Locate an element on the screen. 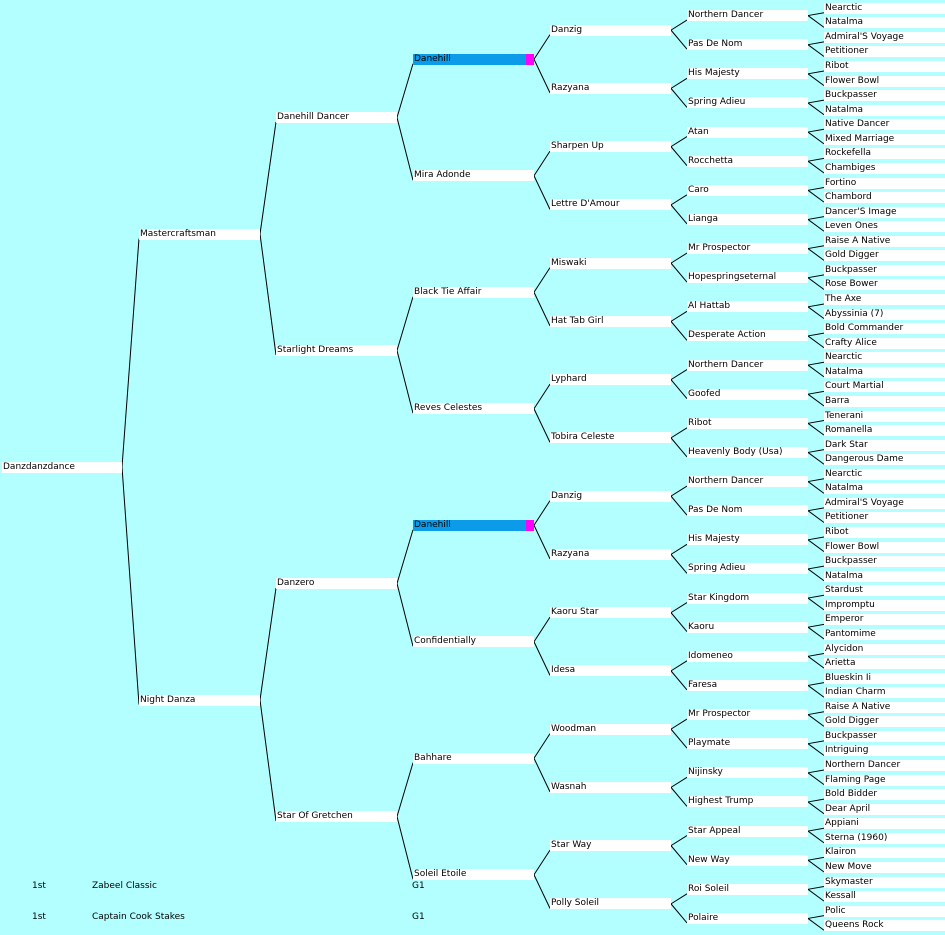 This screenshot has height=935, width=945. pedigree-ancestor-gen6: Stardust is located at coordinates (884, 590).